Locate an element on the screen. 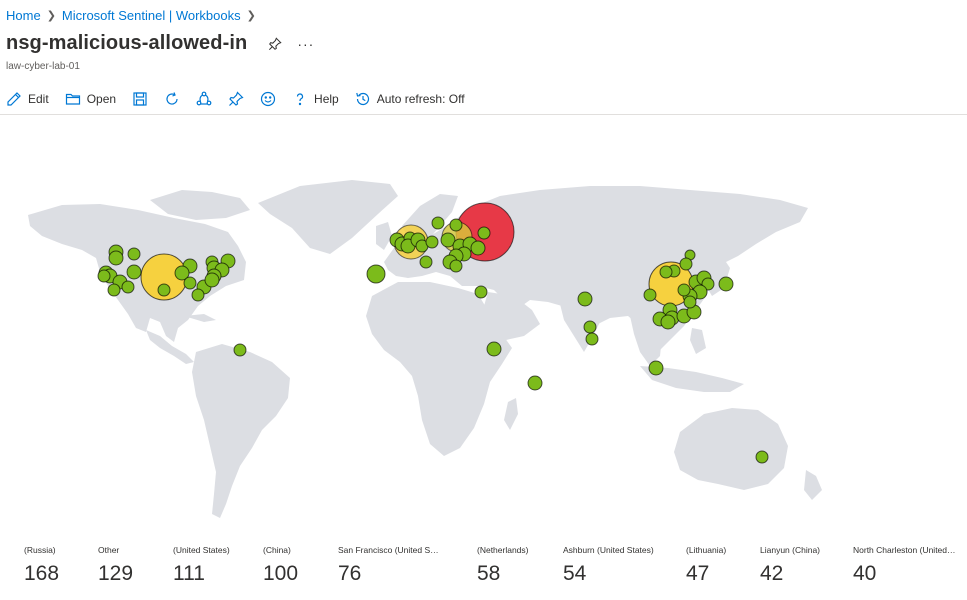  share-icon is located at coordinates (204, 98).